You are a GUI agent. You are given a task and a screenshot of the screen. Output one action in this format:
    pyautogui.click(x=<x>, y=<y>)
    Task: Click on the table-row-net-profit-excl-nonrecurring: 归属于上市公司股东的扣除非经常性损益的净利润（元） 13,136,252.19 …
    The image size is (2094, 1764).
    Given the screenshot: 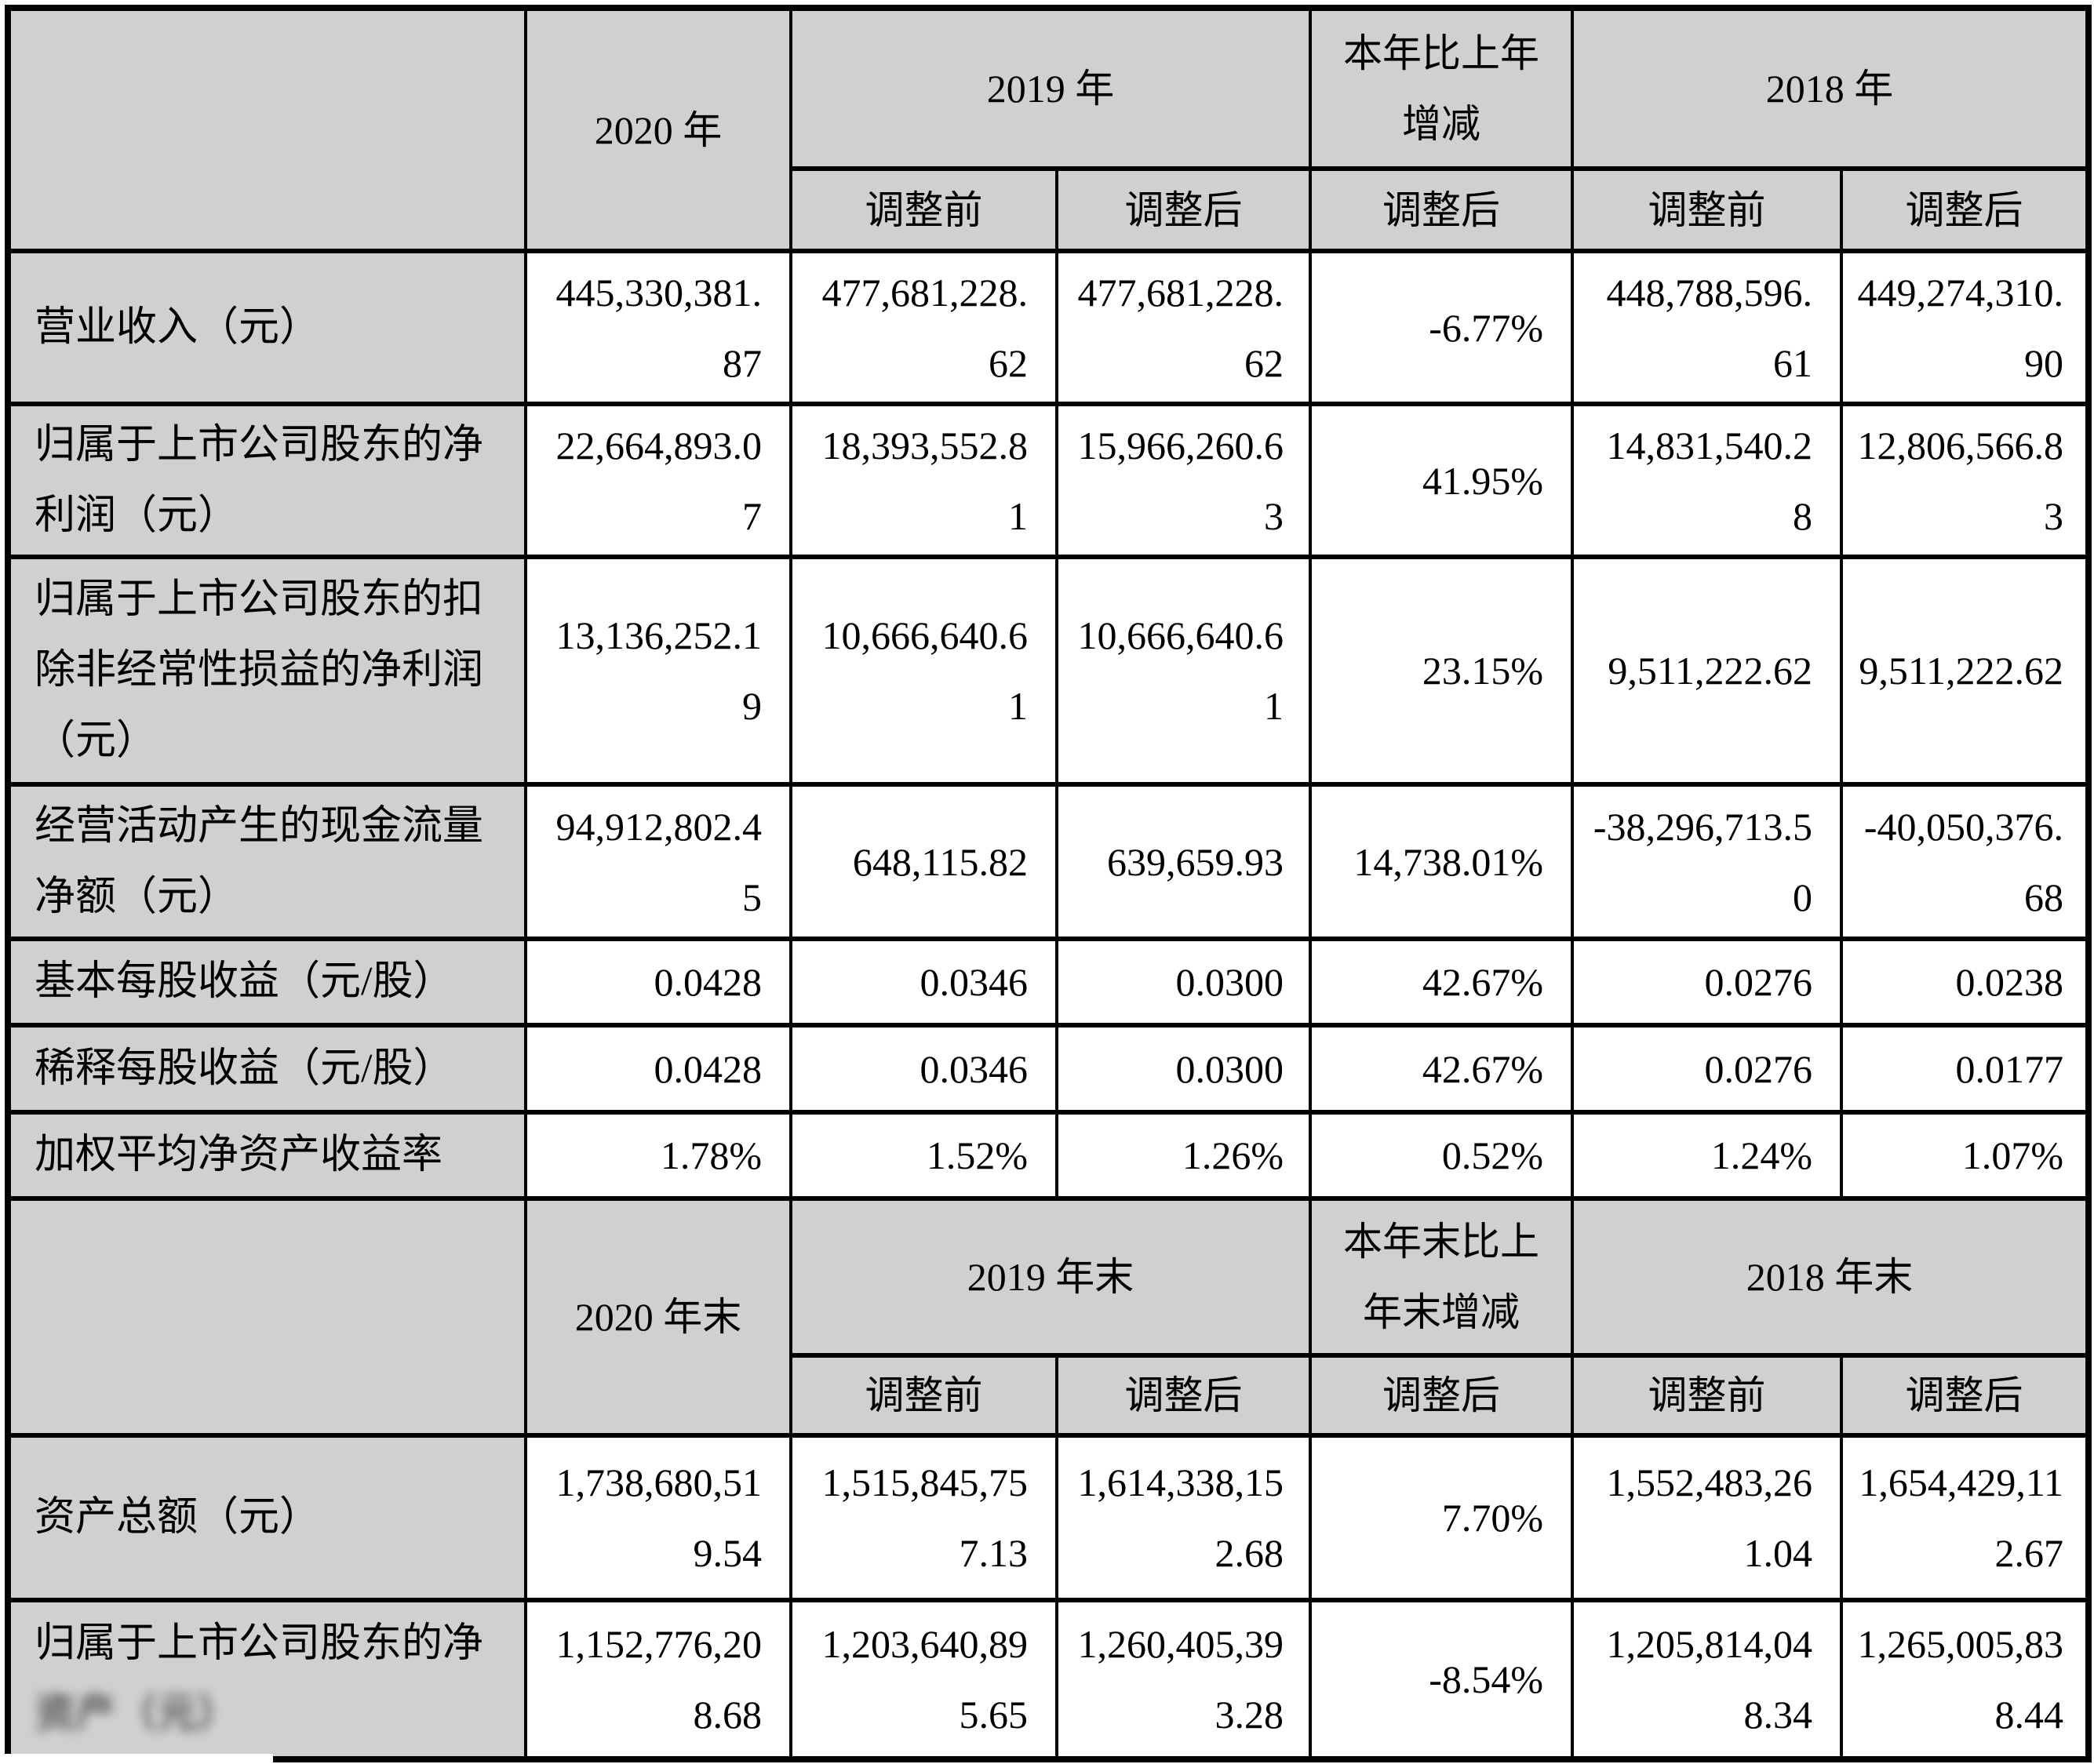 What is the action you would take?
    pyautogui.click(x=1048, y=671)
    